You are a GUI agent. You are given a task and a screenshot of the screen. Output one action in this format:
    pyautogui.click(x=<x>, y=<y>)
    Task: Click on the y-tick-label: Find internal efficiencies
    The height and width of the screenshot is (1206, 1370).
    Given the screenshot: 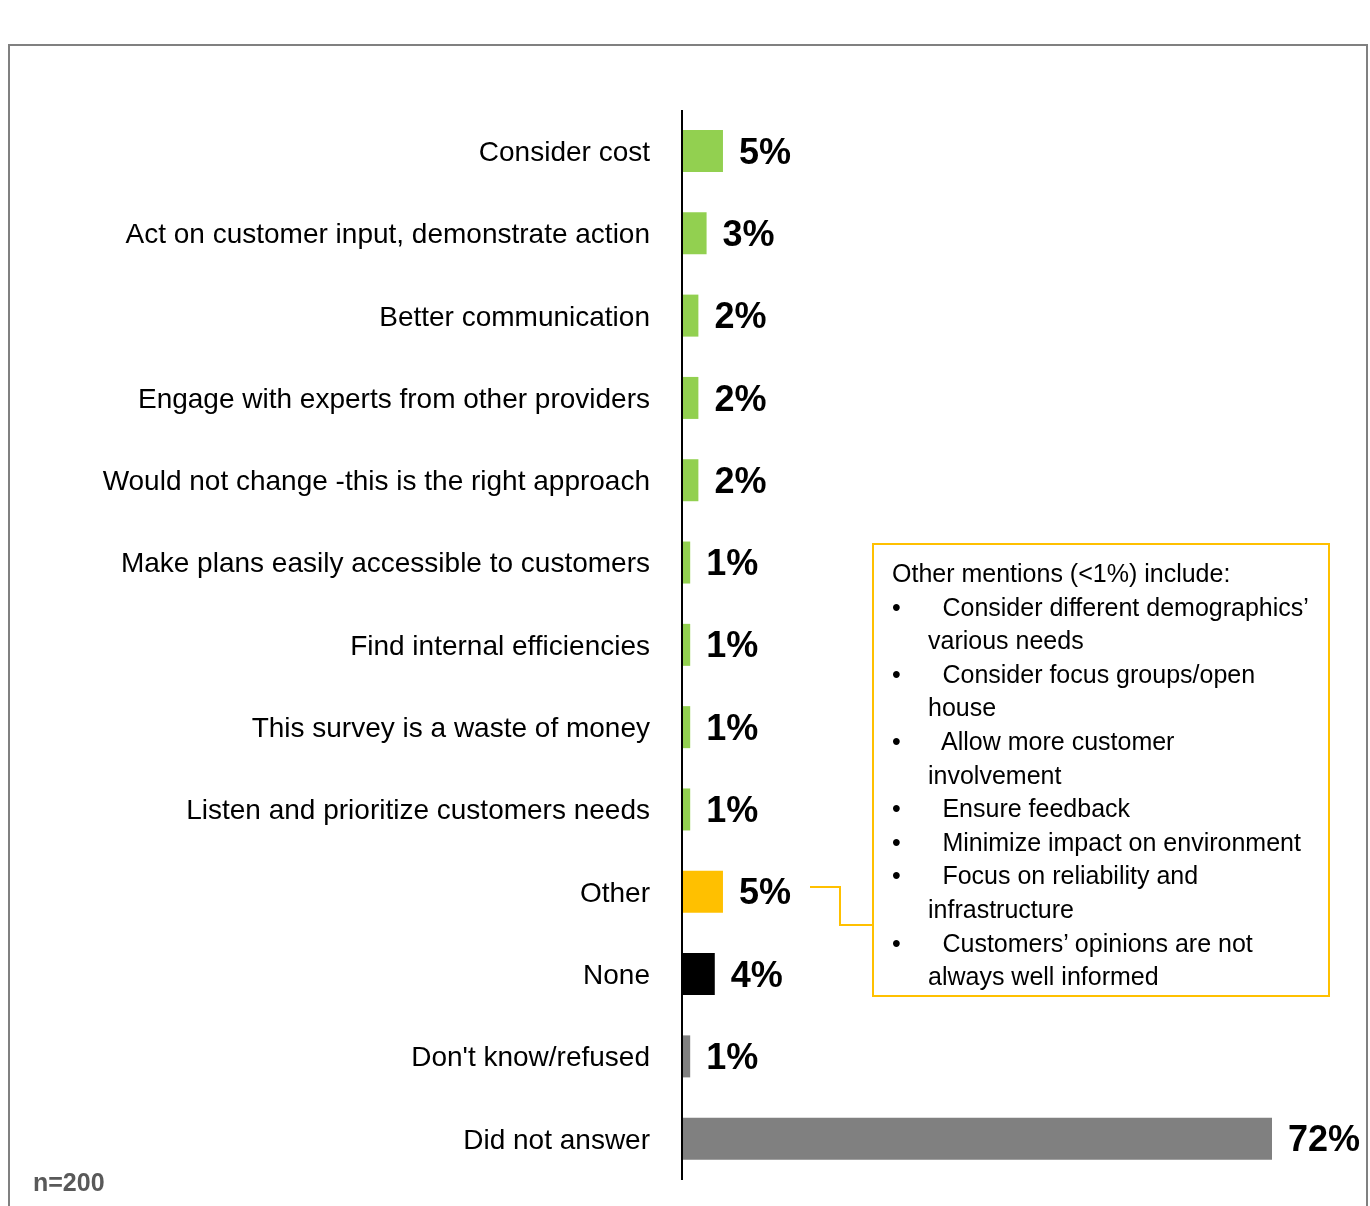 What is the action you would take?
    pyautogui.click(x=500, y=645)
    